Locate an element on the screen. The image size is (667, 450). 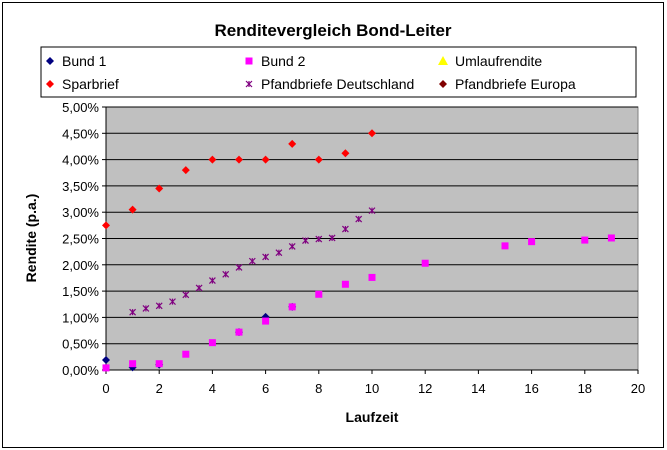
y-tick-label: 3,50% is located at coordinates (80, 186).